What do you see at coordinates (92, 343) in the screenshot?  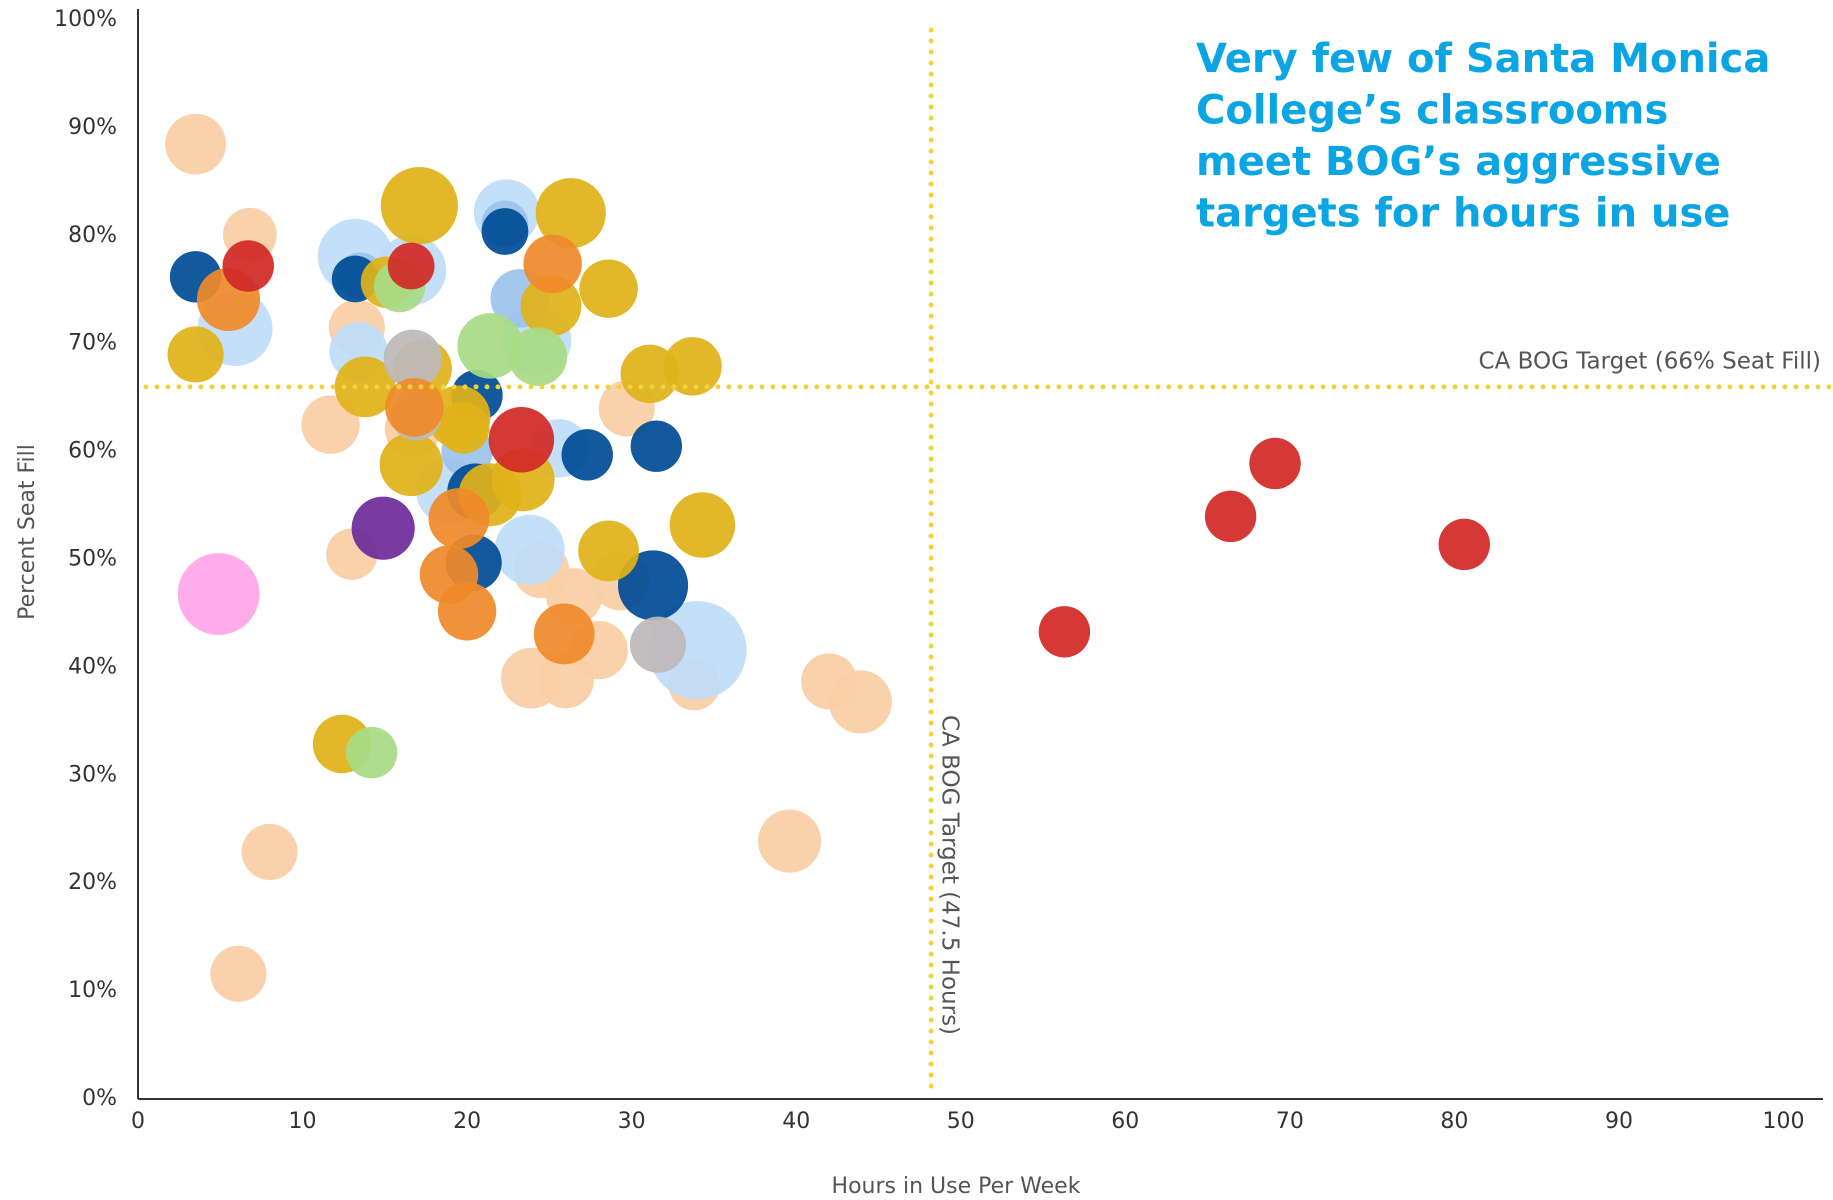 I see `y-tick-label: 70%` at bounding box center [92, 343].